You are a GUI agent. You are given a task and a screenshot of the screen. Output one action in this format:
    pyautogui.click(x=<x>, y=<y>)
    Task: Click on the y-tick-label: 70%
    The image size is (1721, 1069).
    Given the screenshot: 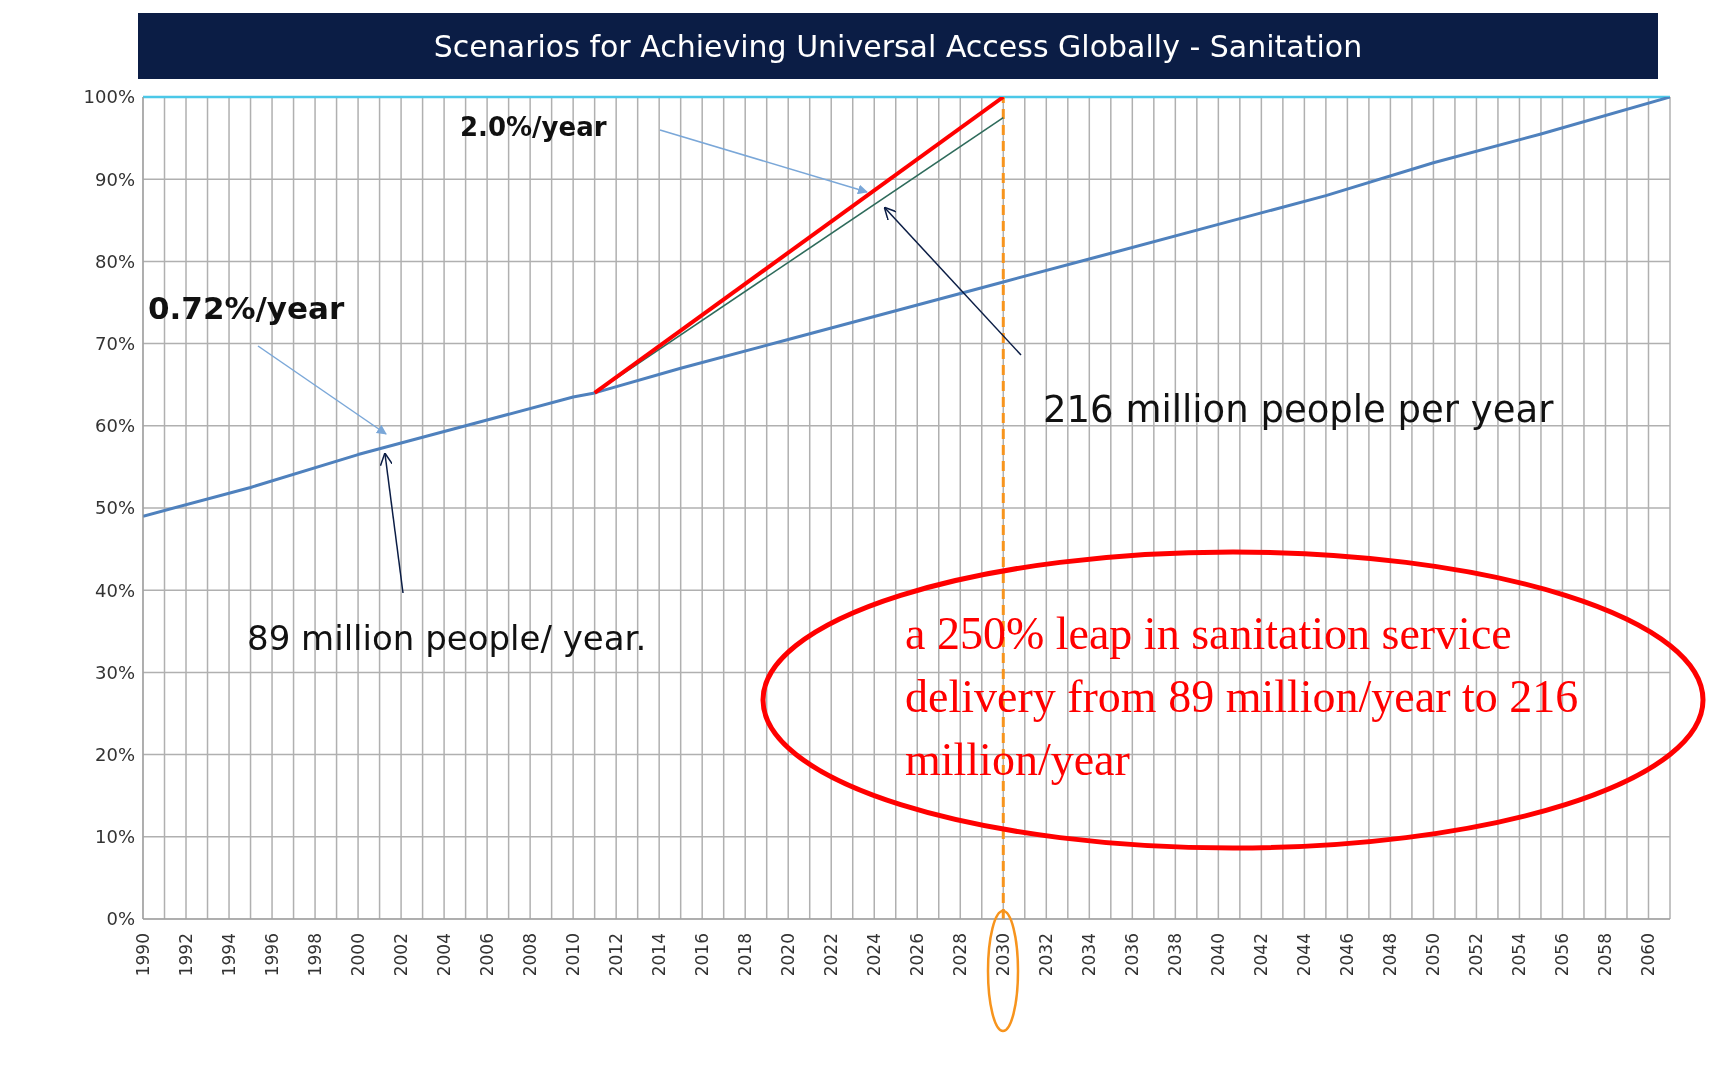 What is the action you would take?
    pyautogui.click(x=114, y=343)
    